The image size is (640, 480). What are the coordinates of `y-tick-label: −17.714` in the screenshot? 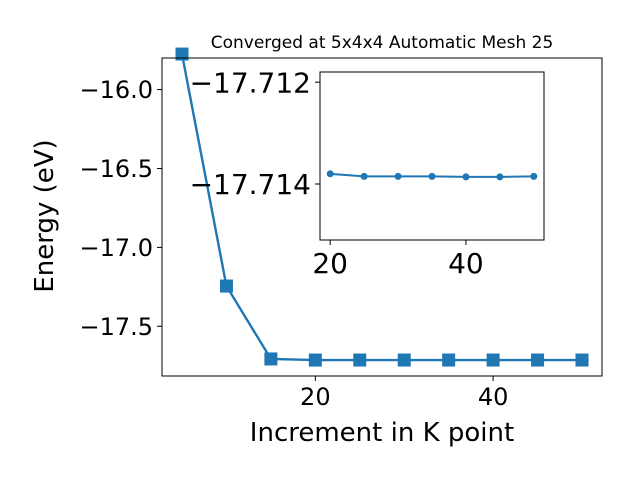 It's located at (250, 184).